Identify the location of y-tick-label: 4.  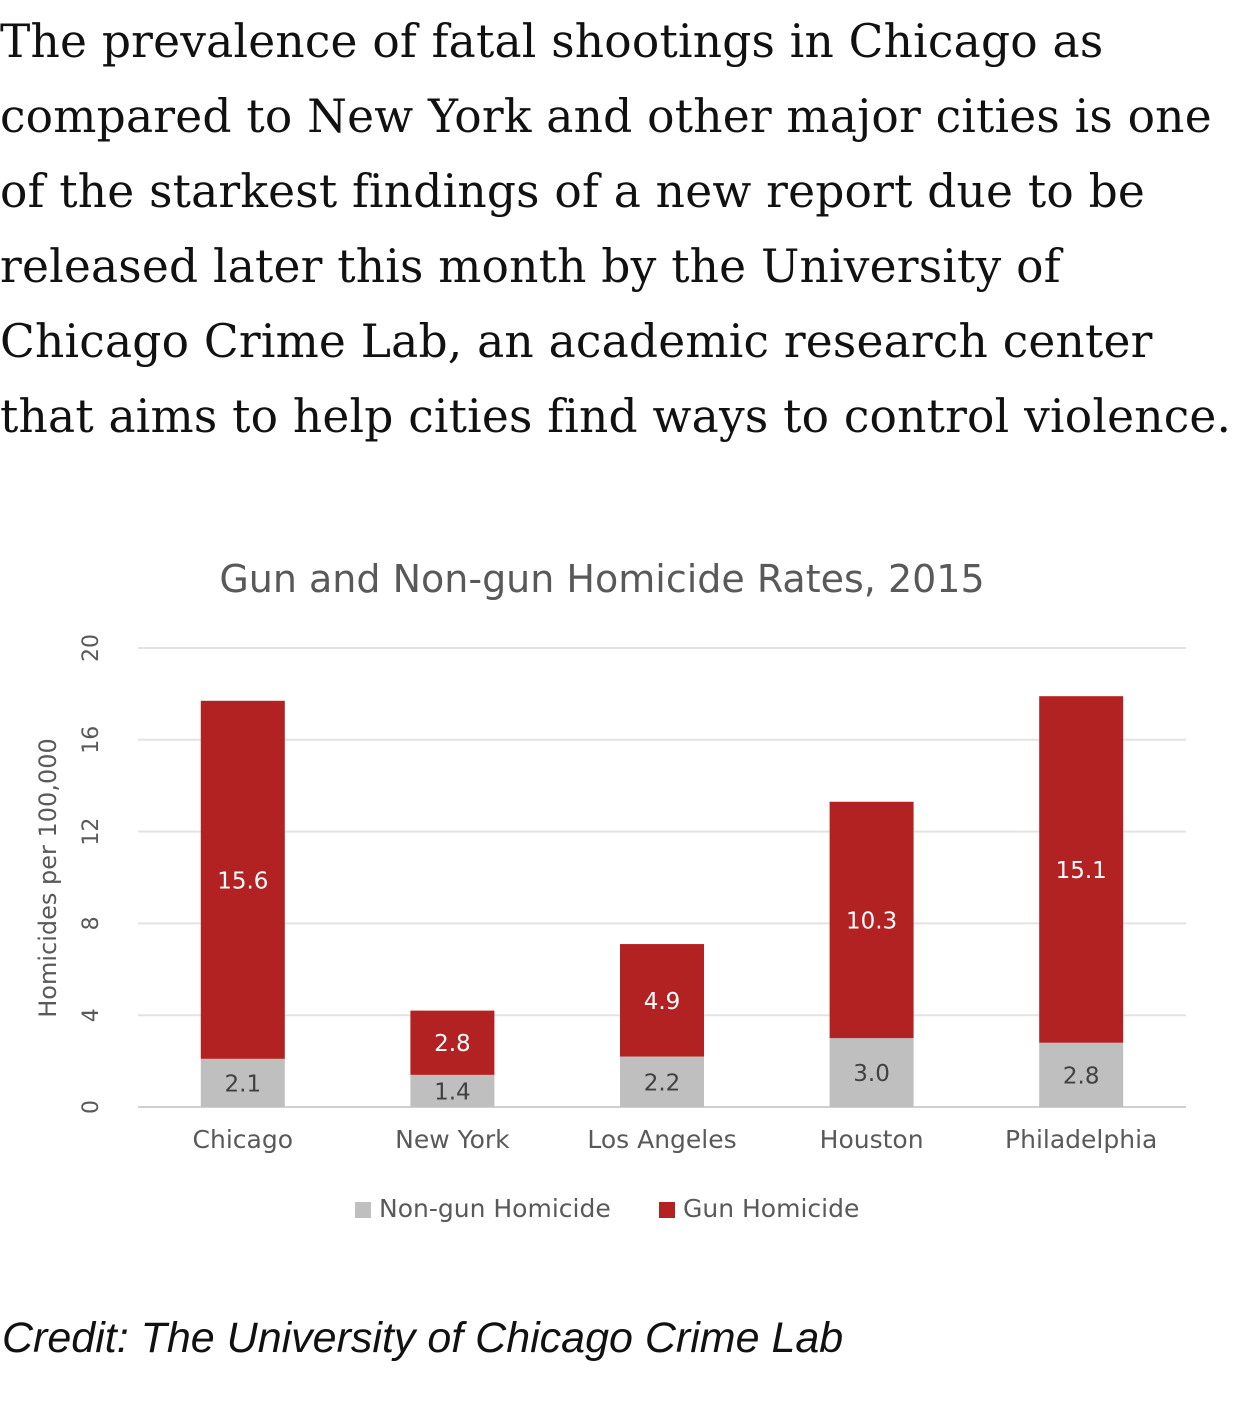
(91, 1015).